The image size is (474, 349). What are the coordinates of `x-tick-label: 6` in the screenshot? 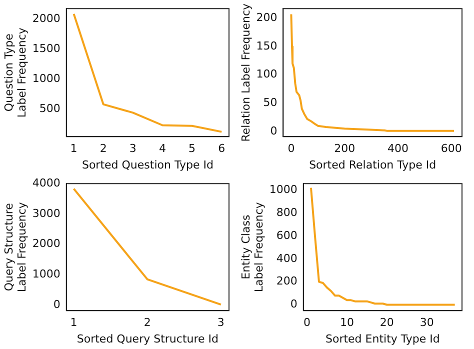 It's located at (222, 149).